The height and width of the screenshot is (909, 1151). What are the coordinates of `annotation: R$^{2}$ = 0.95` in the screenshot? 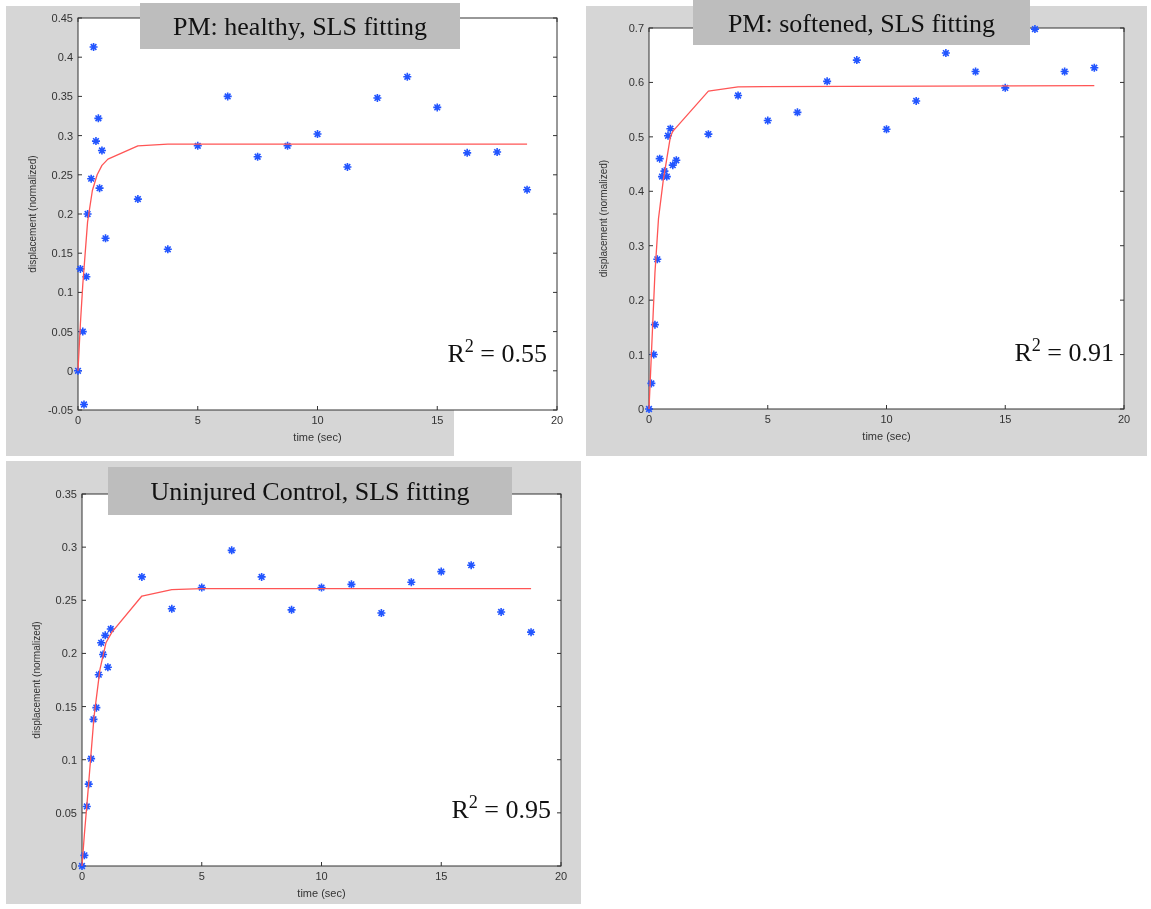 It's located at (501, 808).